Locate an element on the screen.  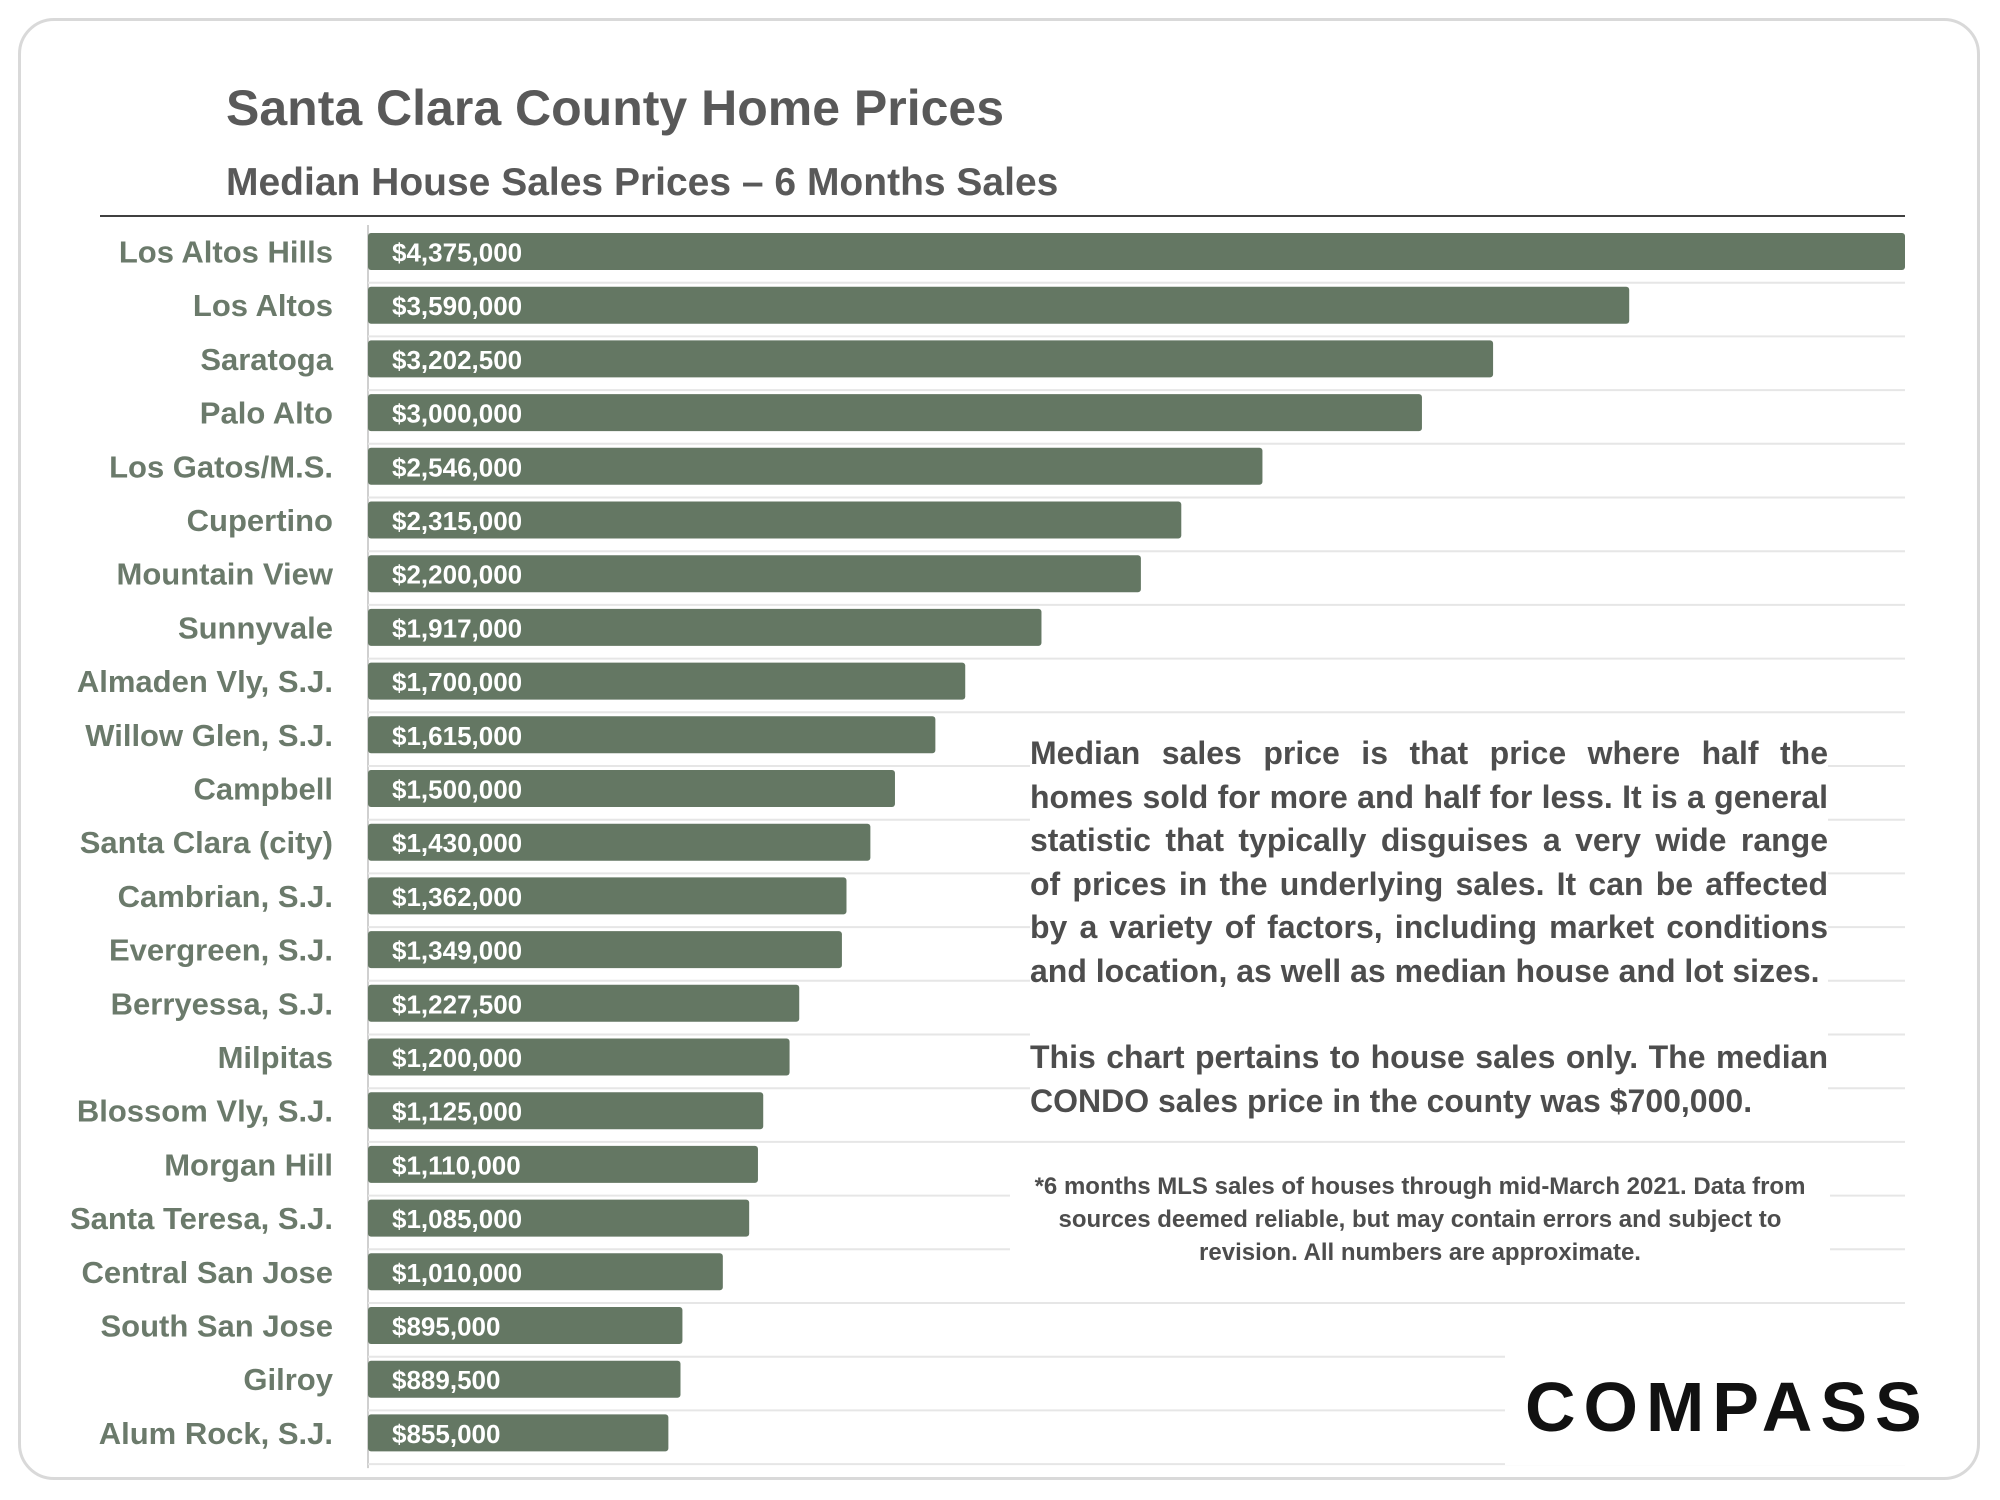
category-label: Willow Glen, S.J. is located at coordinates (209, 735).